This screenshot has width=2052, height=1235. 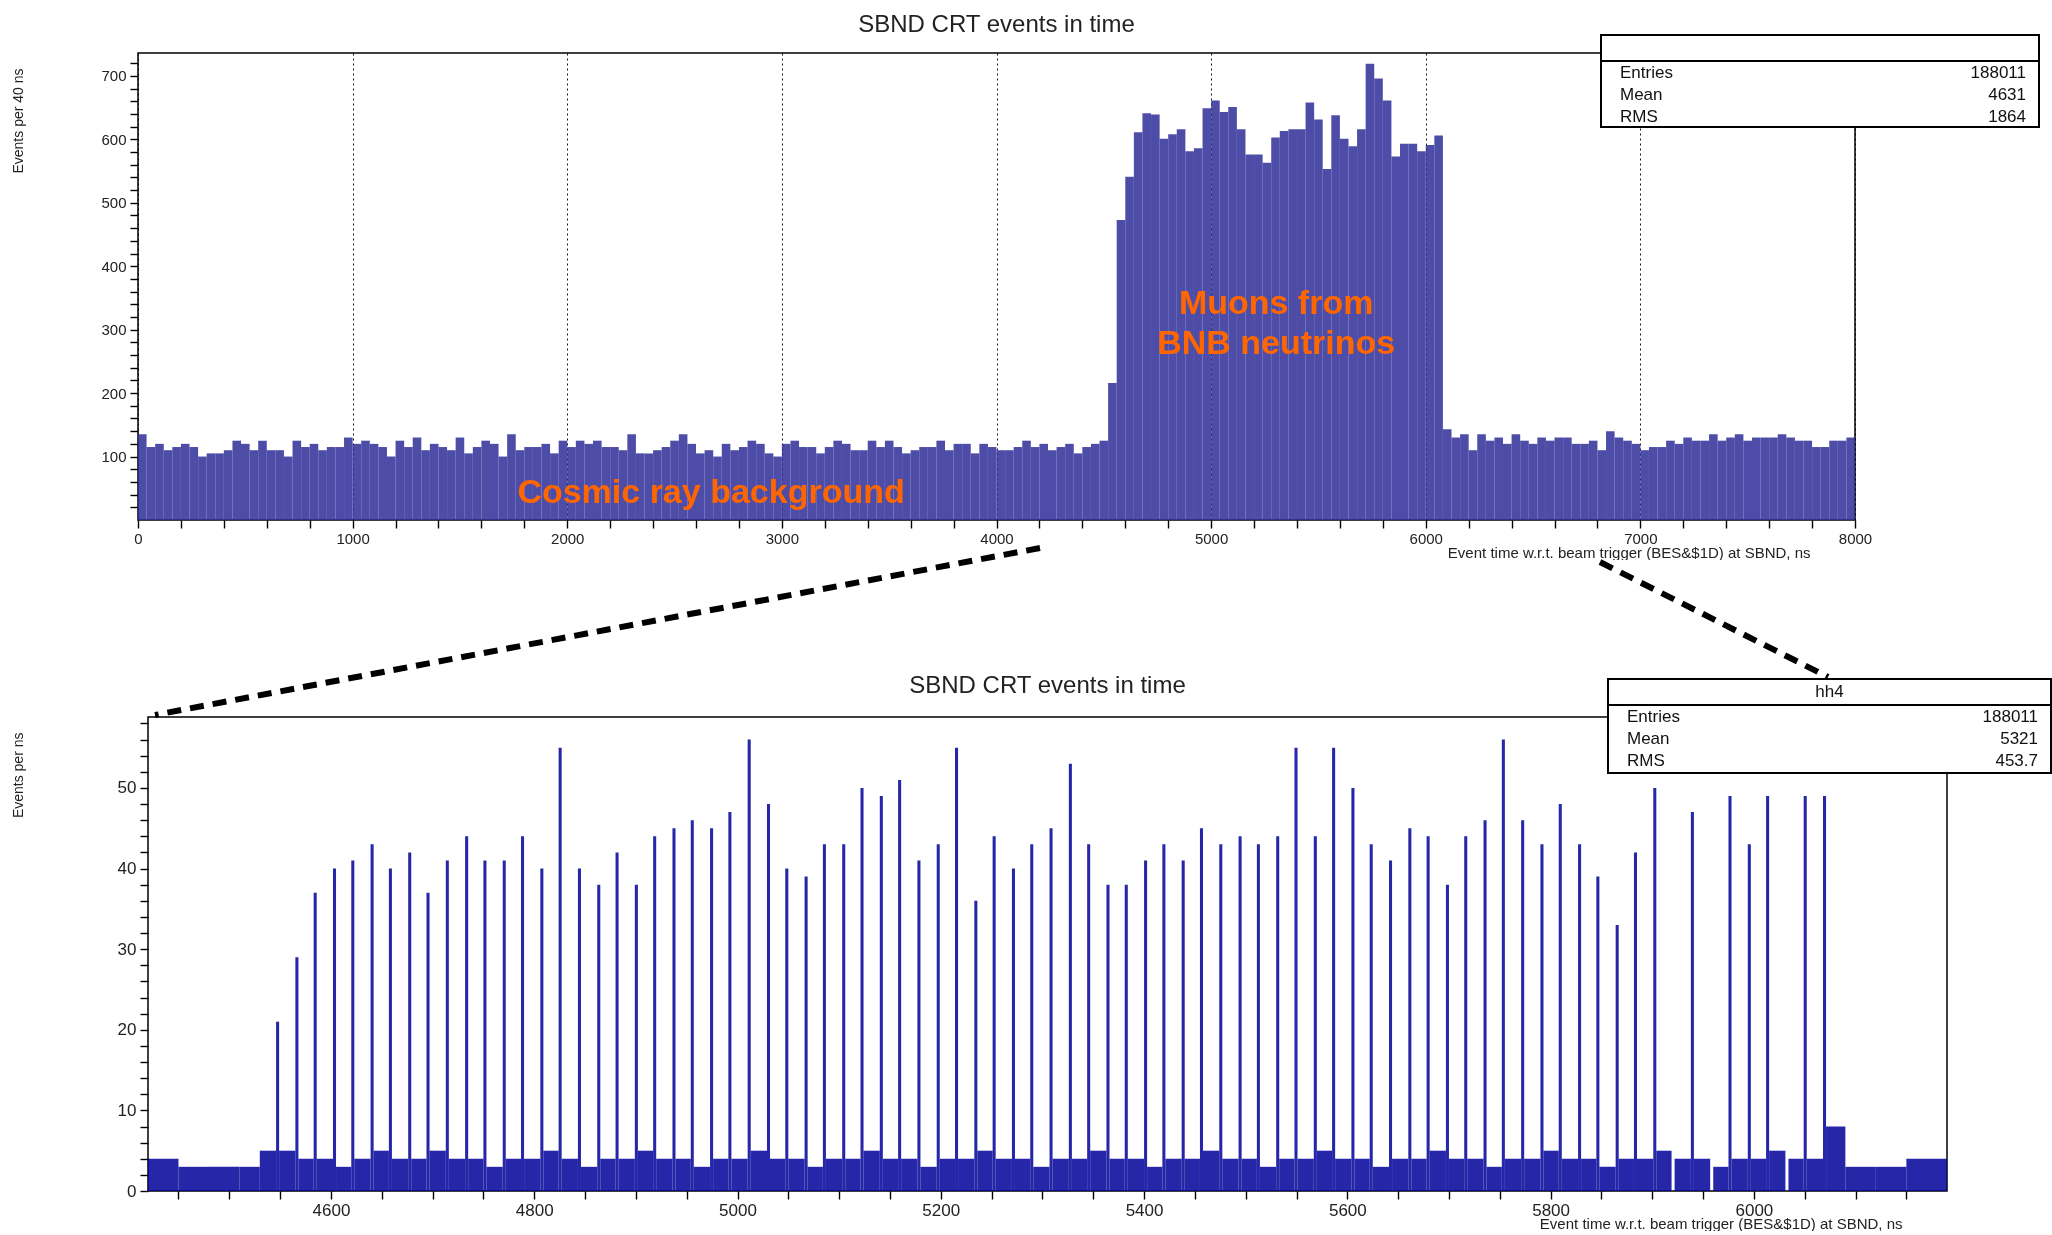 I want to click on x-tick-label: 3000, so click(x=782, y=538).